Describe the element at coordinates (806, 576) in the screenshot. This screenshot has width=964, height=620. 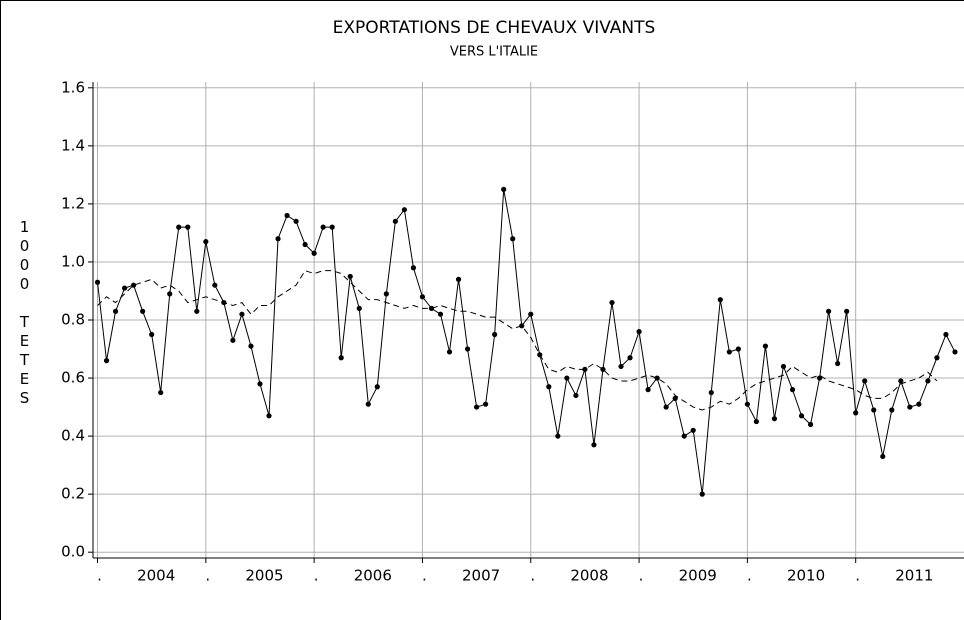
I see `x-tick-label: 2010` at that location.